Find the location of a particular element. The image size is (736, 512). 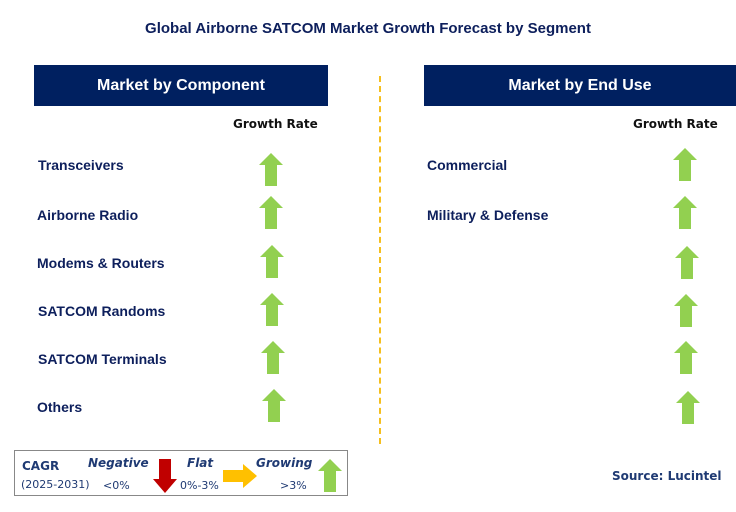

component-item-airborne-radio: Airborne Radio is located at coordinates (88, 215).